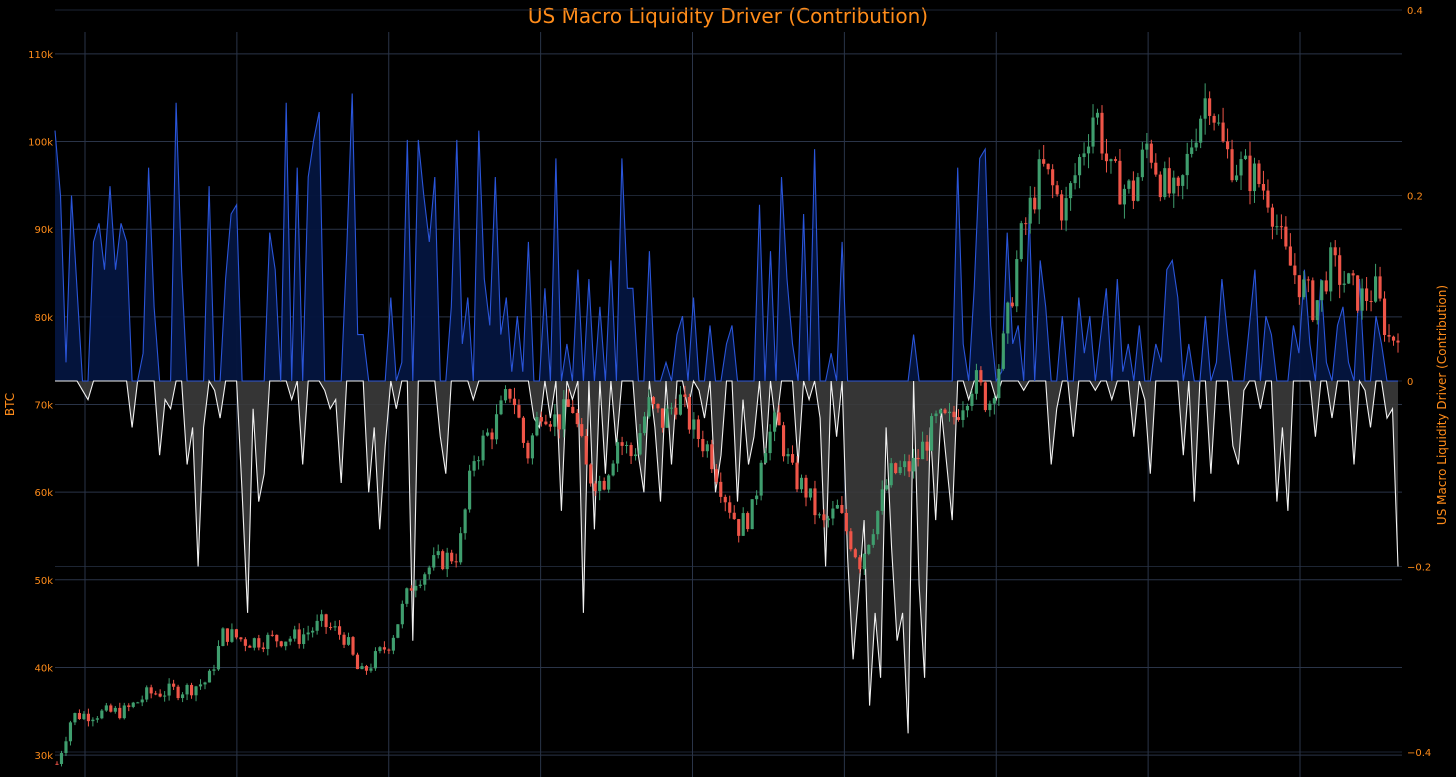  What do you see at coordinates (40, 55) in the screenshot?
I see `y-left-tick-label: 110k` at bounding box center [40, 55].